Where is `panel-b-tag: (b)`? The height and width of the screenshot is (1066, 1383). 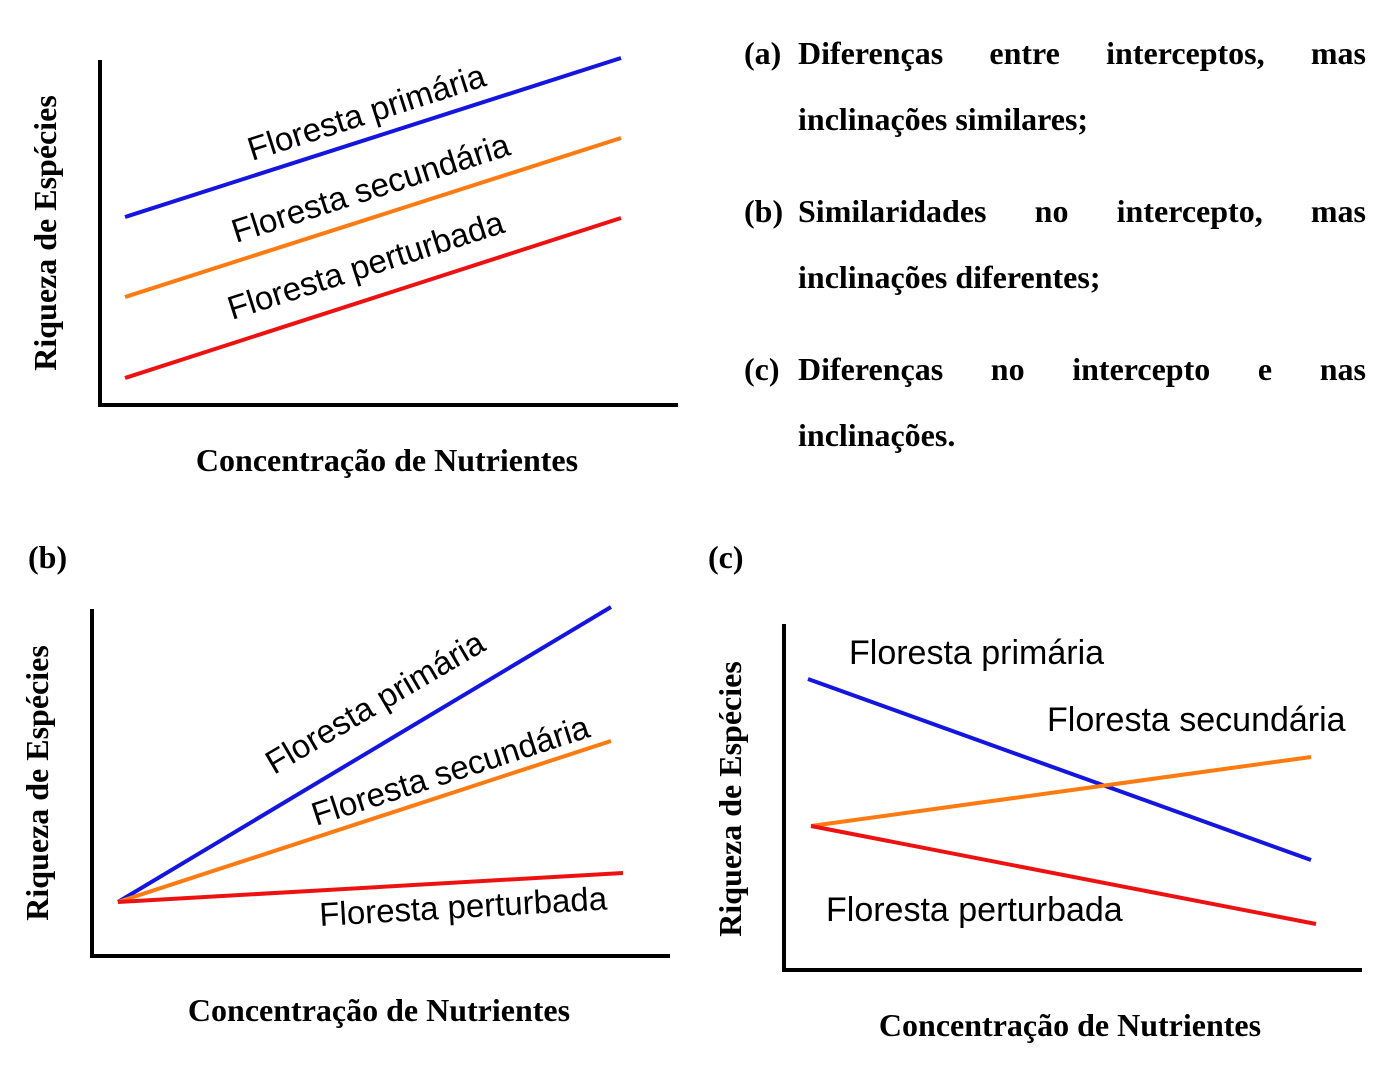 panel-b-tag: (b) is located at coordinates (47, 557).